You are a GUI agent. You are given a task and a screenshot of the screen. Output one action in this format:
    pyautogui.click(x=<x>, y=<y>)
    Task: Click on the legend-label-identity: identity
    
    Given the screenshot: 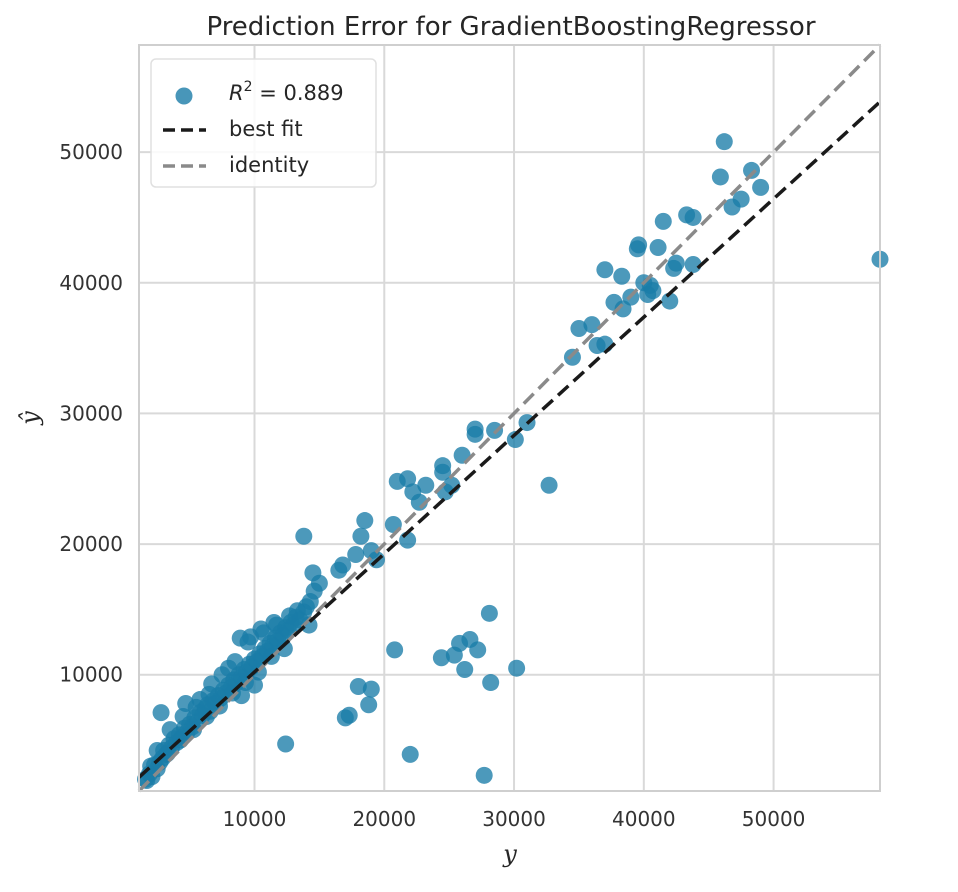 What is the action you would take?
    pyautogui.click(x=269, y=165)
    